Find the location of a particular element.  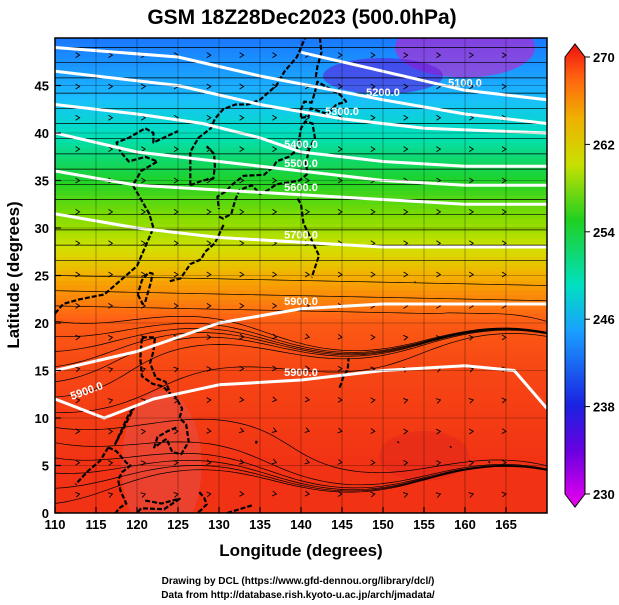

colorbar-ticks: 270 262 254 246 238 230 is located at coordinates (600, 276).